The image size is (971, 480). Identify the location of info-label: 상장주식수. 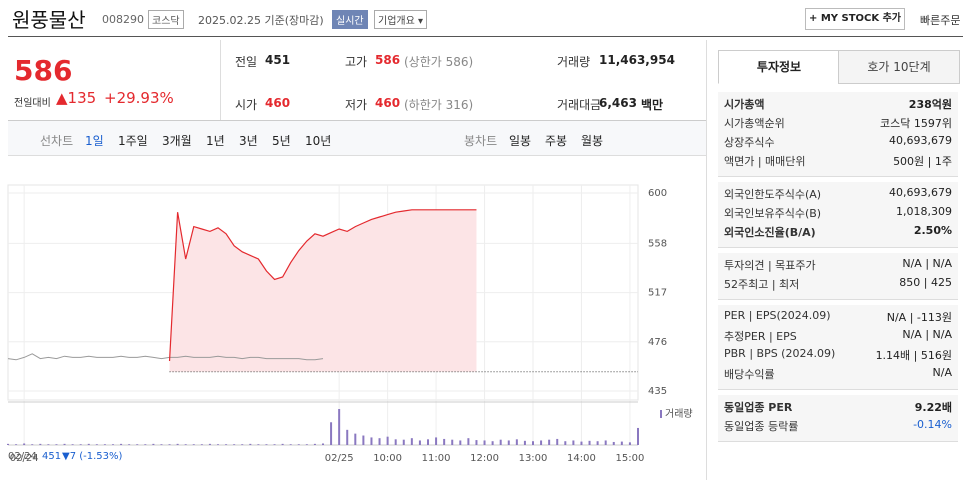
(749, 142).